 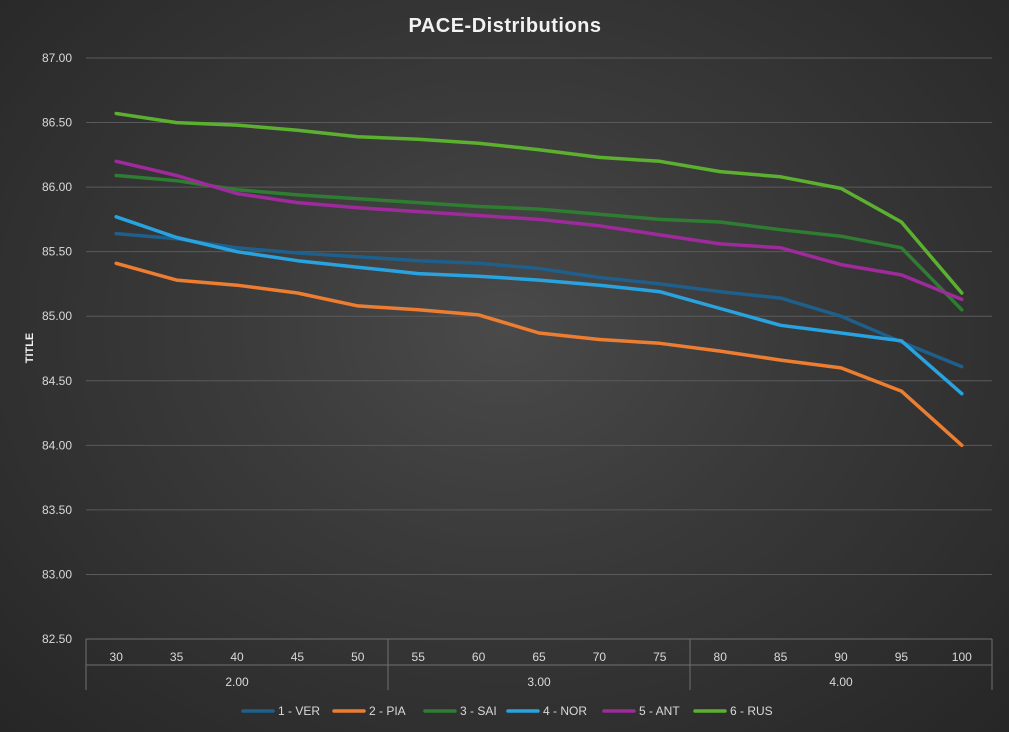 What do you see at coordinates (57, 381) in the screenshot?
I see `y-tick-label: 84.50` at bounding box center [57, 381].